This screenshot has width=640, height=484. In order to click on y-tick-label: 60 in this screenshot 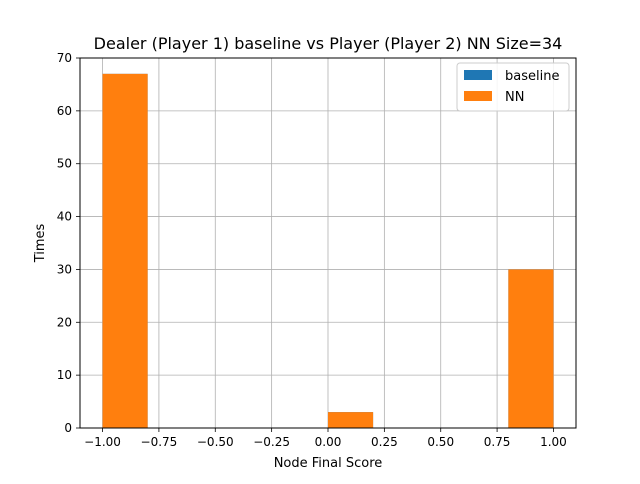, I will do `click(64, 111)`.